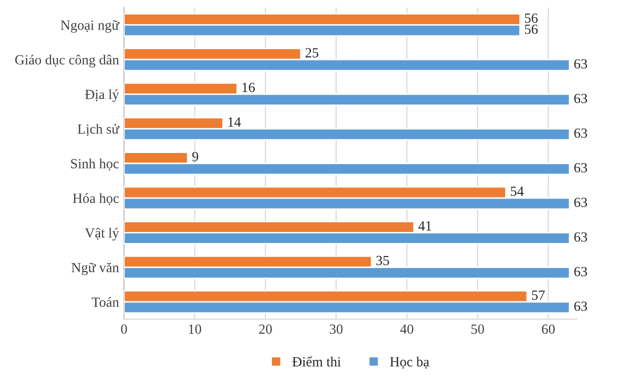 The width and height of the screenshot is (620, 380). Describe the element at coordinates (425, 225) in the screenshot. I see `data-label: 41` at that location.